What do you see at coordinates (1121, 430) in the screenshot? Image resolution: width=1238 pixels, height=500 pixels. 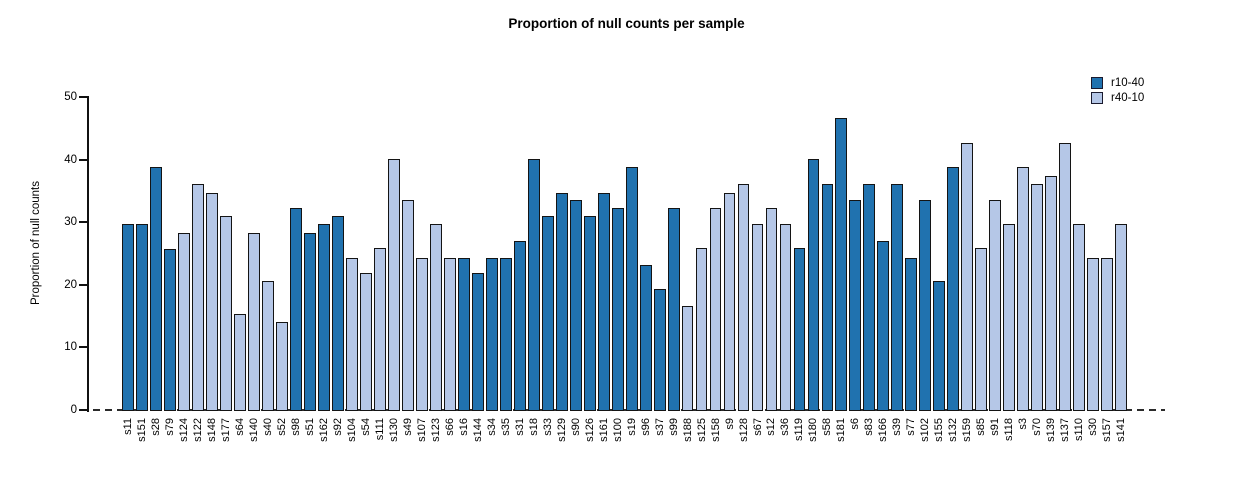 I see `x-tick-label-s141: s141` at bounding box center [1121, 430].